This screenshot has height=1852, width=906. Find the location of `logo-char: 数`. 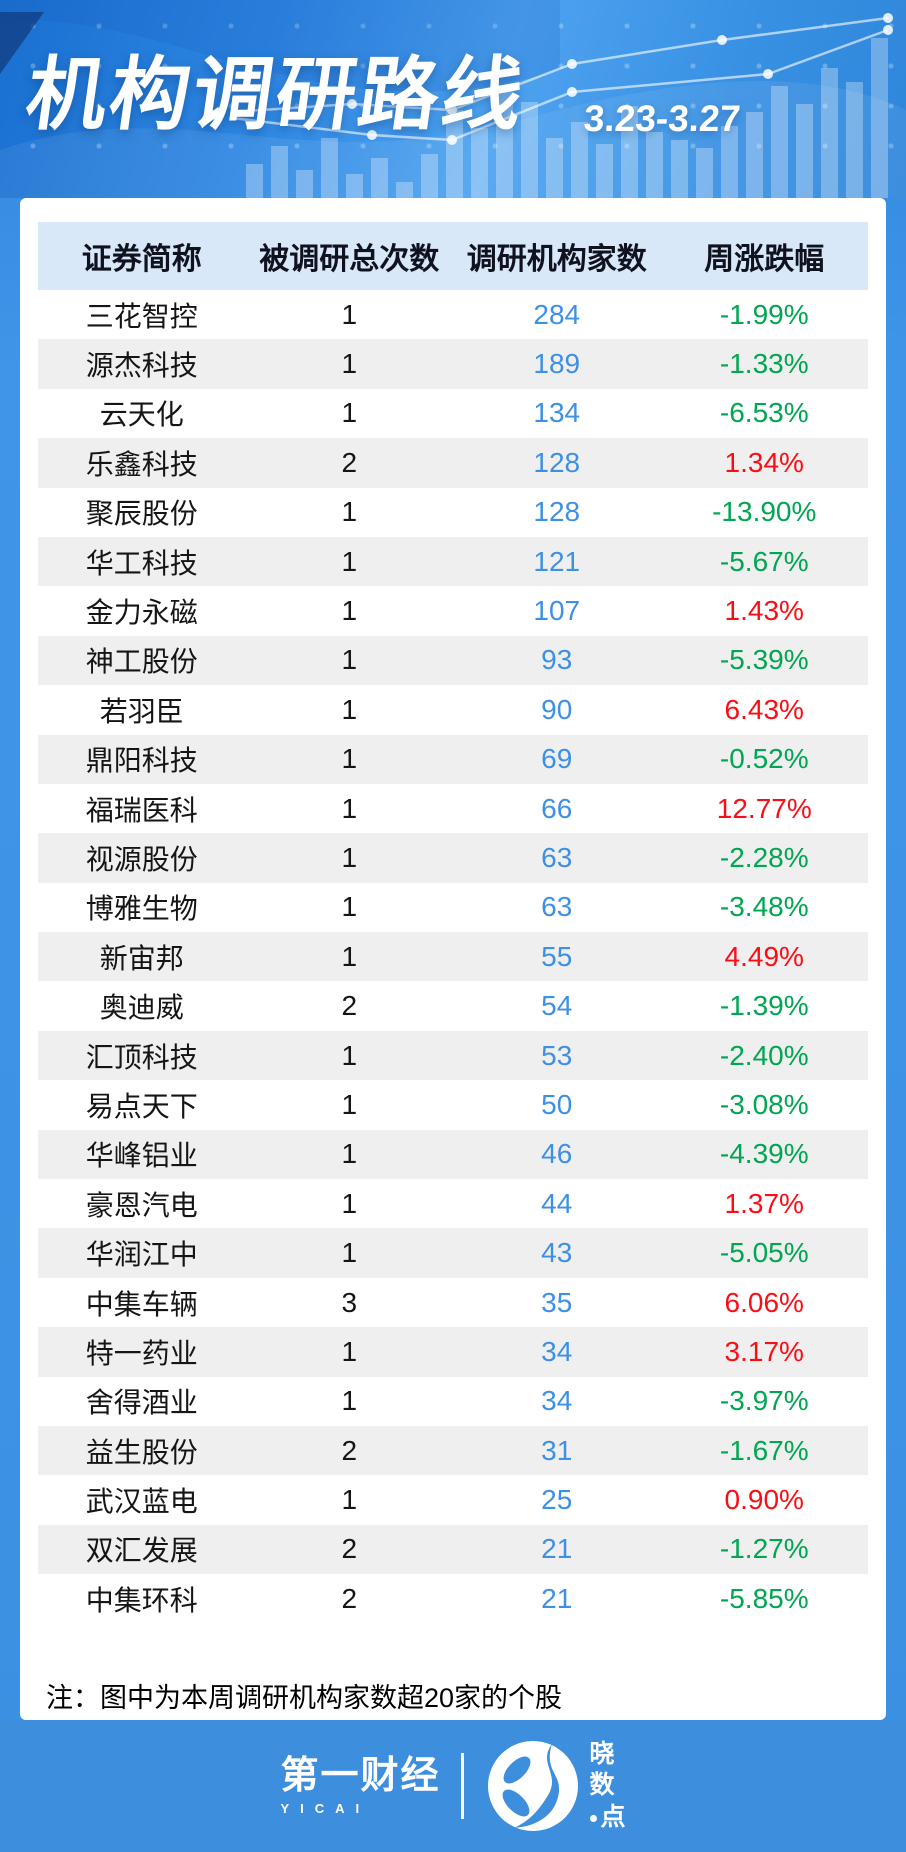

logo-char: 数 is located at coordinates (602, 1785).